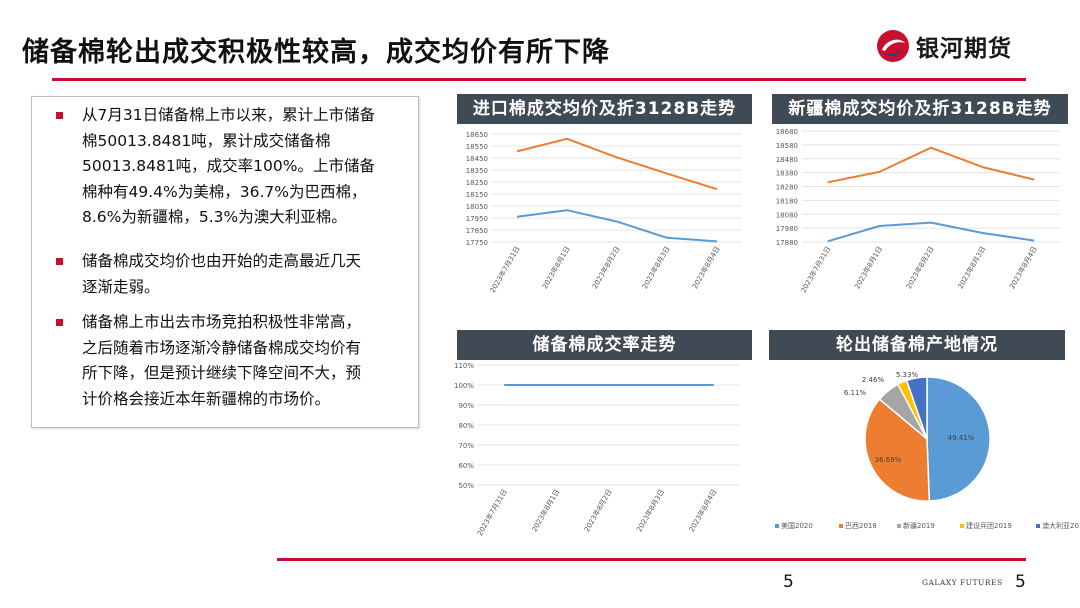  Describe the element at coordinates (964, 49) in the screenshot. I see `logo-text: 银河期货` at that location.